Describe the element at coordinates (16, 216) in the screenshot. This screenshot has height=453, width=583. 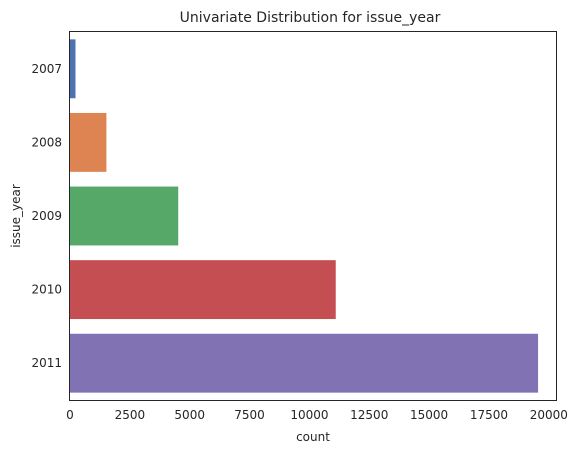
I see `y-axis-label: issue_year` at that location.